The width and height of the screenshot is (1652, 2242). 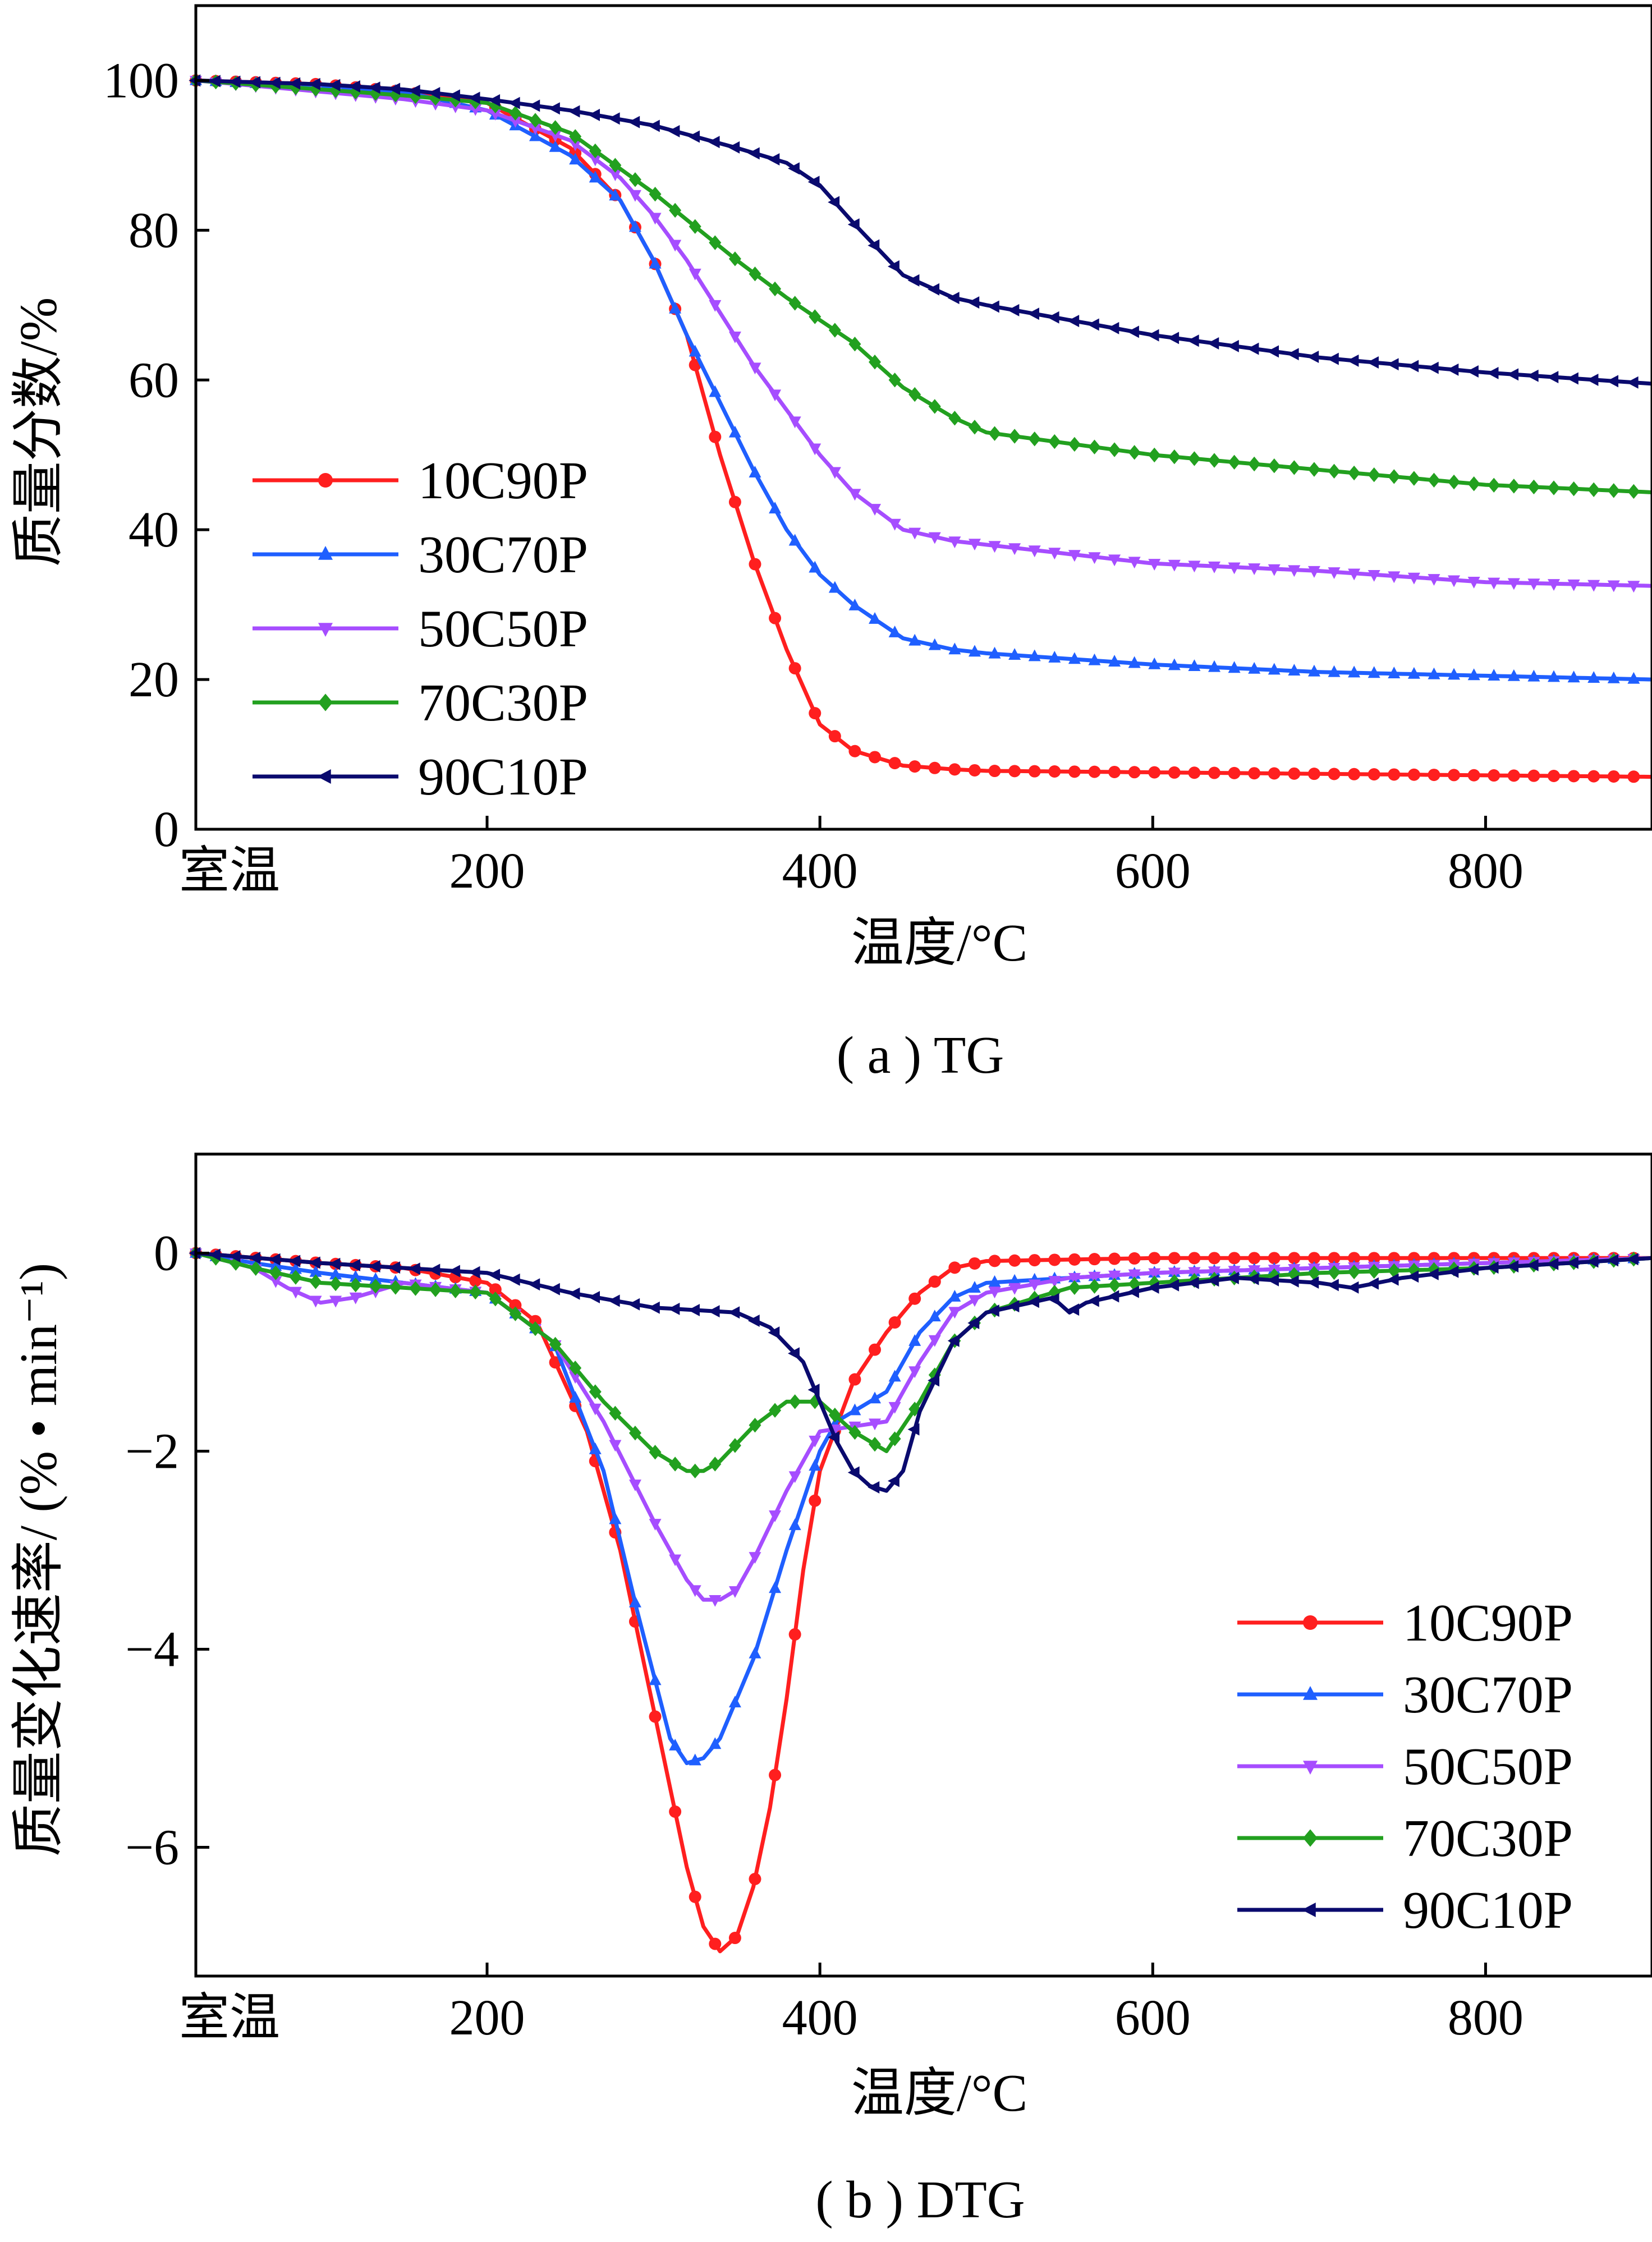 I want to click on tg-caption: ( a ) TG, so click(x=920, y=1055).